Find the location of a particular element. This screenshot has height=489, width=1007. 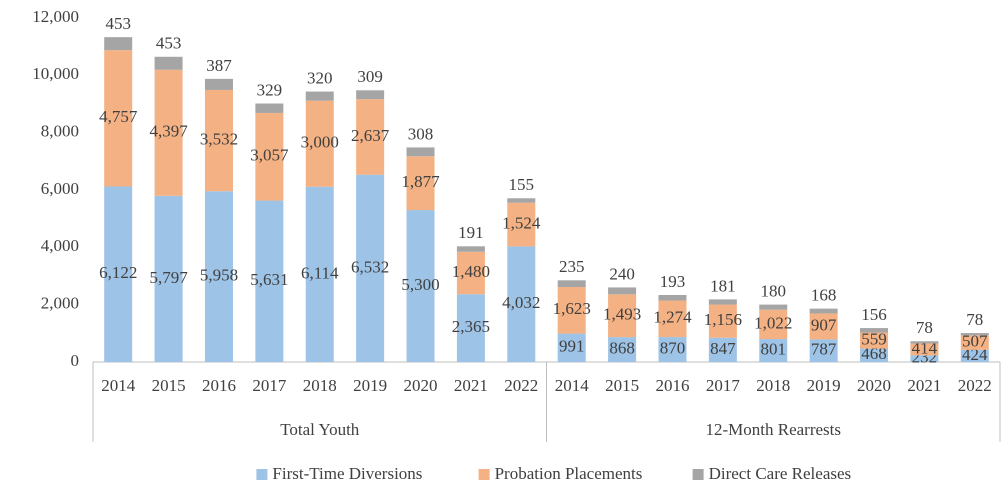

data-label: 847 is located at coordinates (723, 348).